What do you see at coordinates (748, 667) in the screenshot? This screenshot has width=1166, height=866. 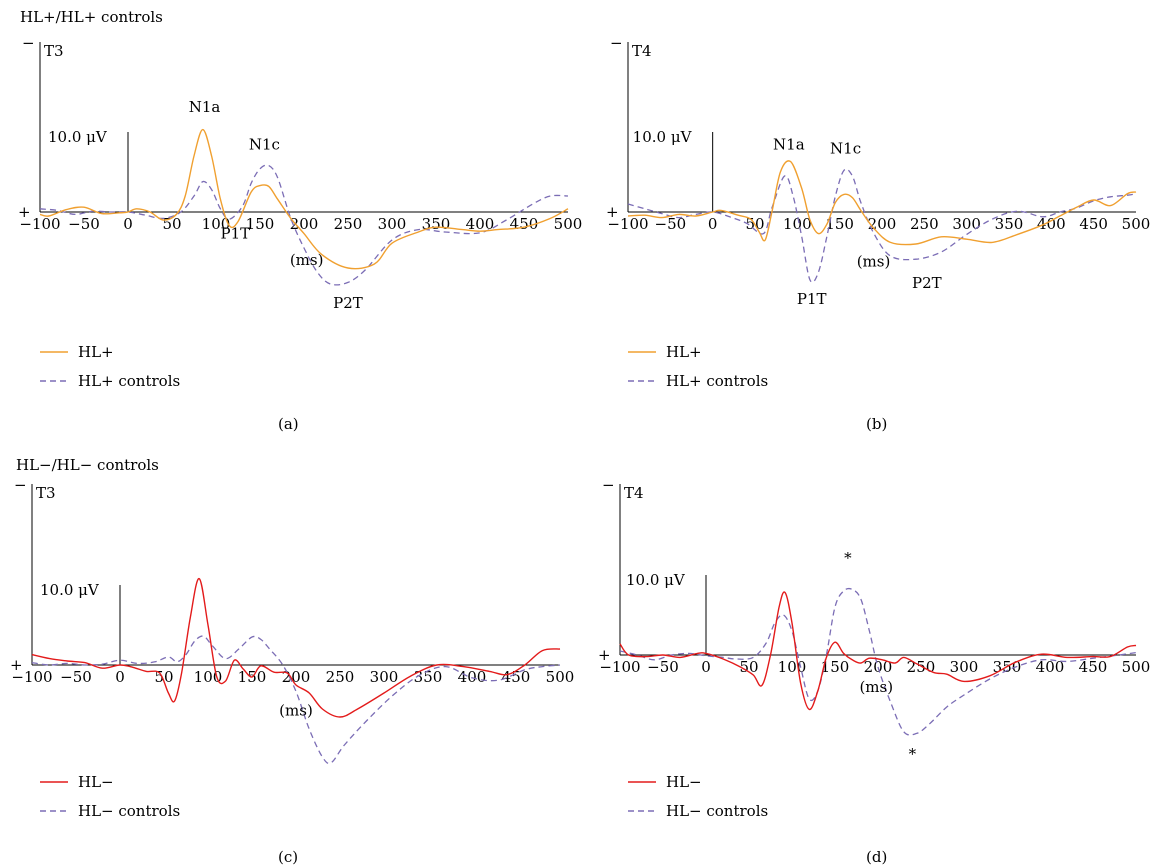 I see `x-tick-label: 50` at bounding box center [748, 667].